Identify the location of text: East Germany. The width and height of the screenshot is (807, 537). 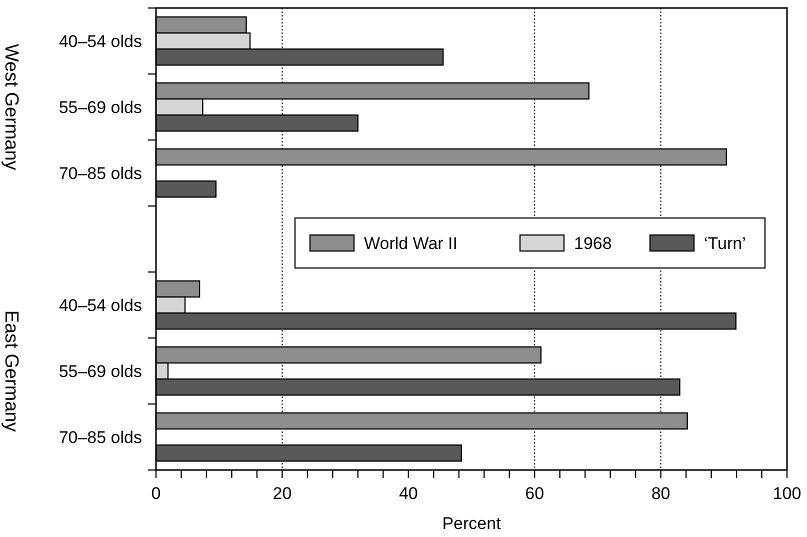
(11, 371).